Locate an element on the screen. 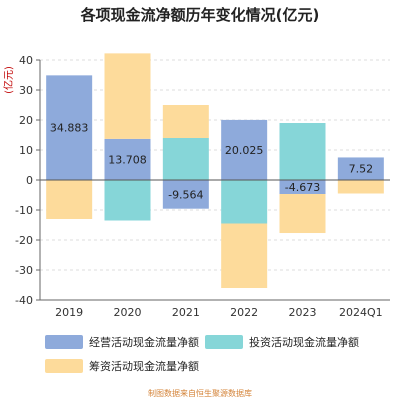  y-tick-label: 0 is located at coordinates (29, 180).